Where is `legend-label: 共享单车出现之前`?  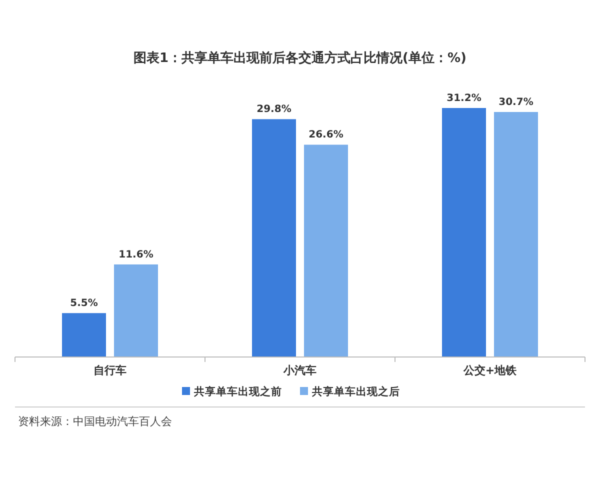 legend-label: 共享单车出现之前 is located at coordinates (237, 391).